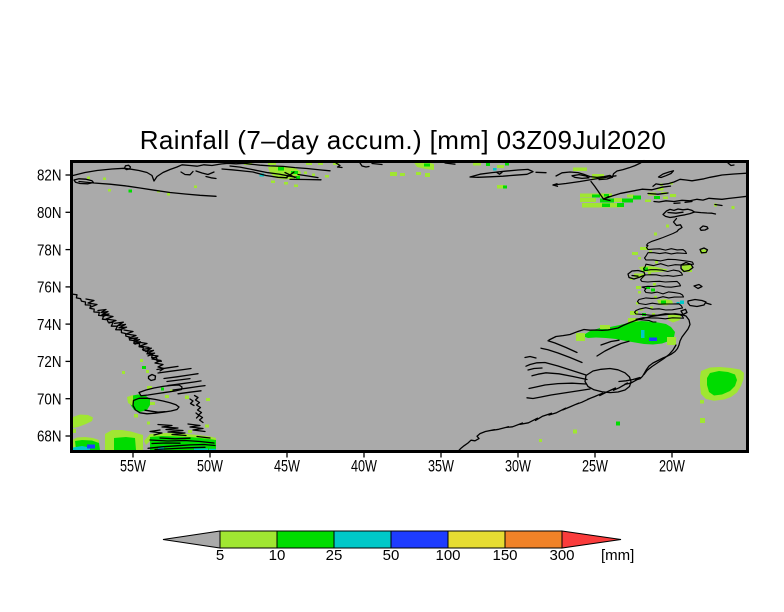 The image size is (784, 612). I want to click on svg-text: 80N, so click(49, 213).